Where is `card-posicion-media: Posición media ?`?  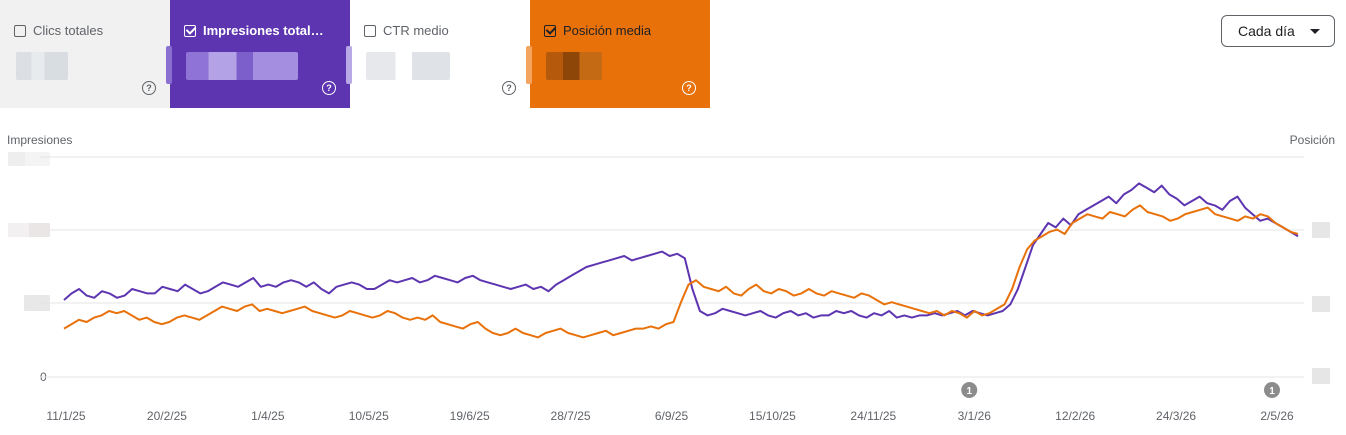 card-posicion-media: Posición media ? is located at coordinates (618, 54).